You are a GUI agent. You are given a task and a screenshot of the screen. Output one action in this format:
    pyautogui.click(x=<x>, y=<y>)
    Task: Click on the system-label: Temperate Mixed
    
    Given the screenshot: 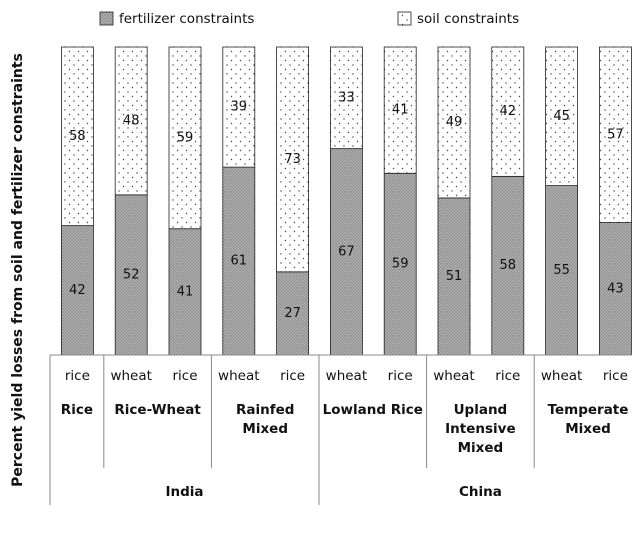 What is the action you would take?
    pyautogui.click(x=588, y=419)
    